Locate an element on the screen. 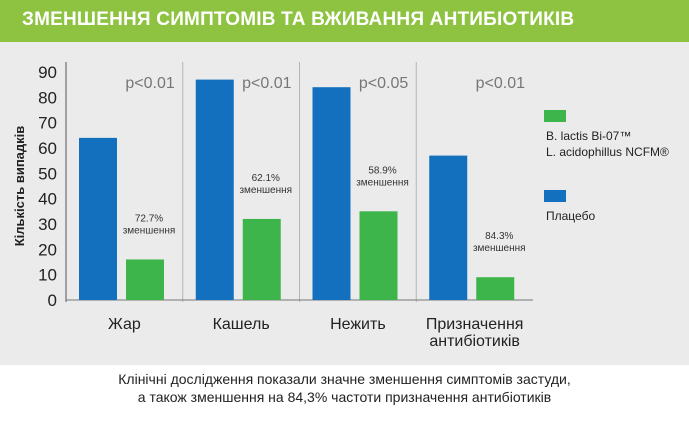 This screenshot has width=689, height=440. x-tick-label: Нежить is located at coordinates (358, 324).